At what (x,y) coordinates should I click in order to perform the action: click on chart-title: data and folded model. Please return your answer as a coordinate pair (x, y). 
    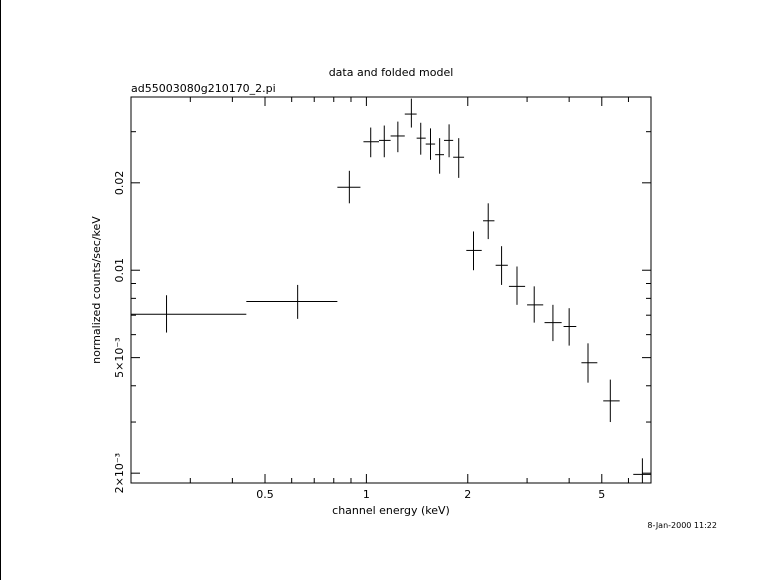
    Looking at the image, I should click on (391, 72).